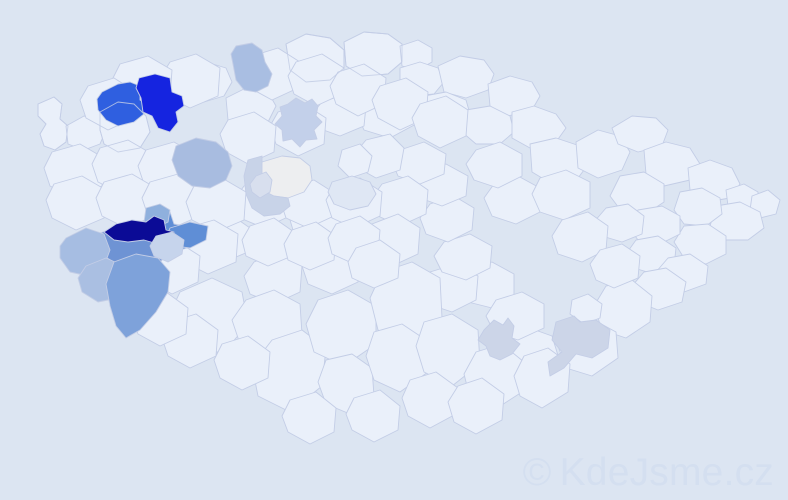  What do you see at coordinates (440, 122) in the screenshot?
I see `district-north-h` at bounding box center [440, 122].